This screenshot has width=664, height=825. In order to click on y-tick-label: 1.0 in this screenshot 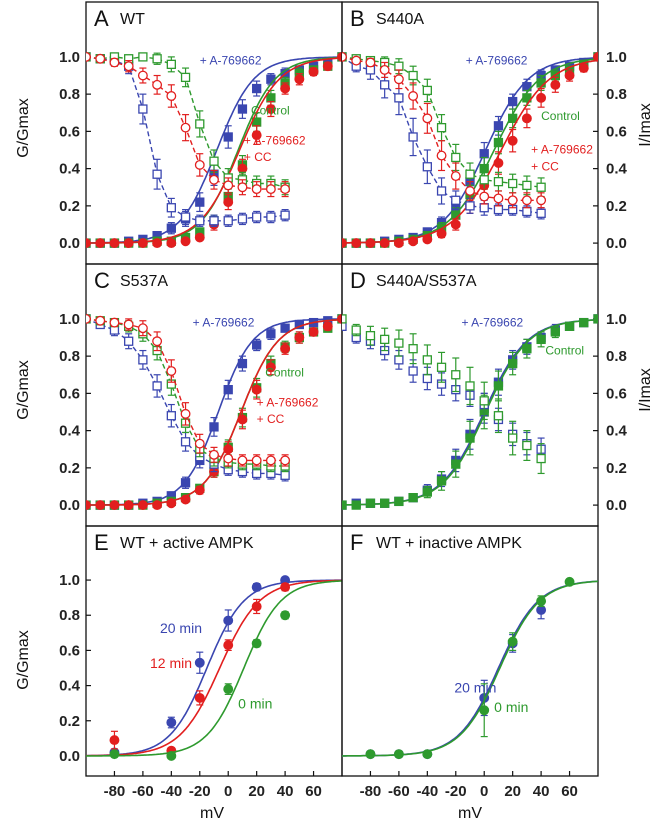, I will do `click(69, 57)`.